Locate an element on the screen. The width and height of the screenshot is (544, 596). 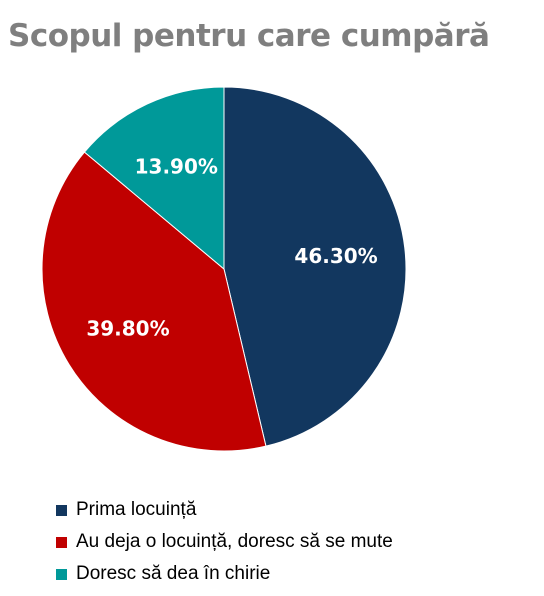
legend-item-au-deja-o-locuinta: Au deja o locuință, doresc să se mute is located at coordinates (224, 542).